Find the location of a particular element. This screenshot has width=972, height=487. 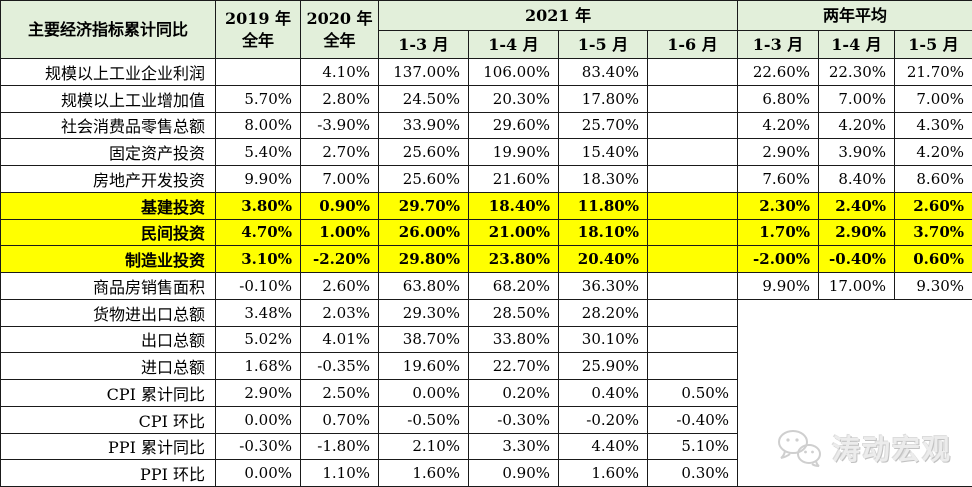

row-label: CPI 环比 is located at coordinates (108, 419).